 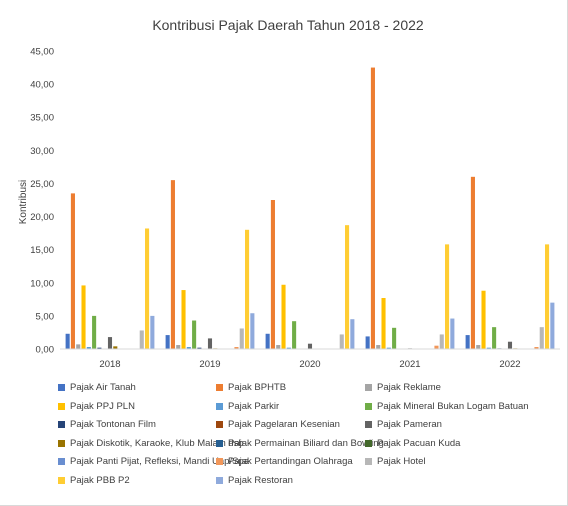 I want to click on legend-label: Pajak Pameran, so click(x=409, y=424).